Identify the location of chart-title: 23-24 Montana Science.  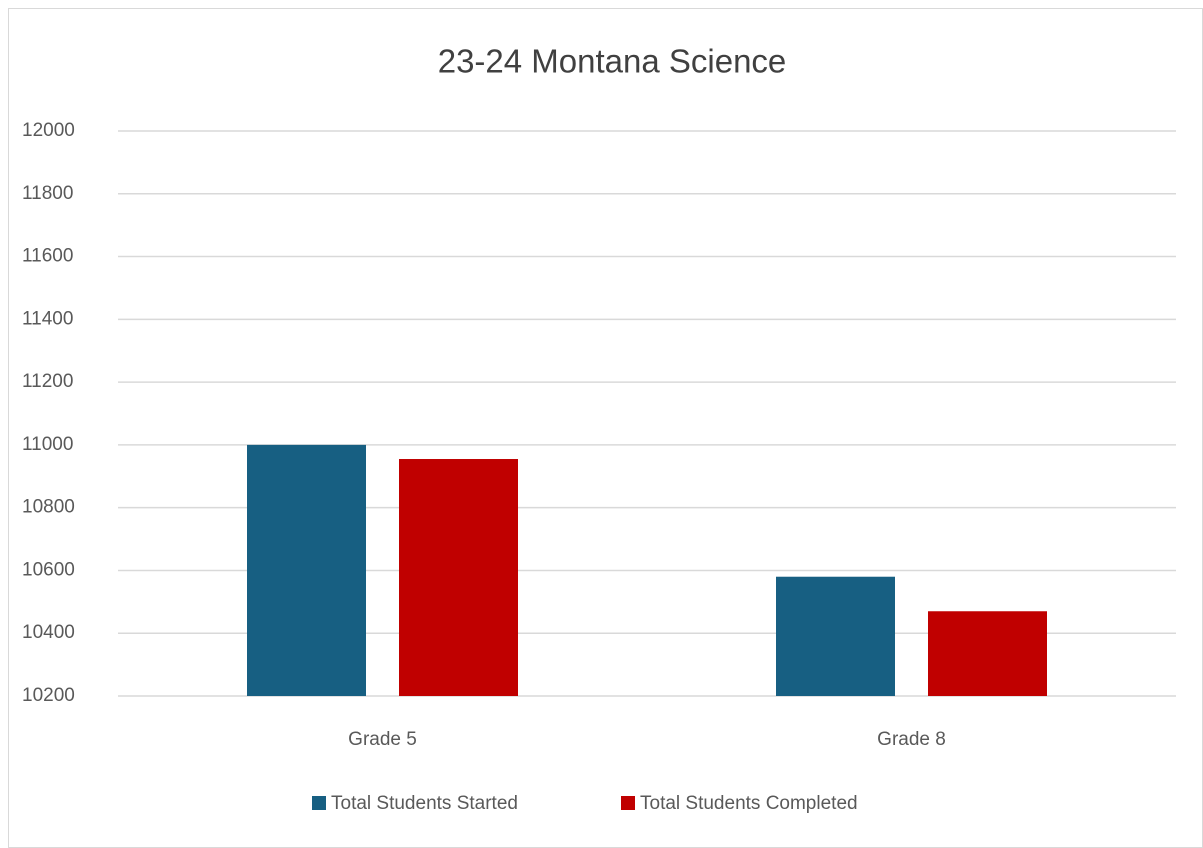
(612, 61).